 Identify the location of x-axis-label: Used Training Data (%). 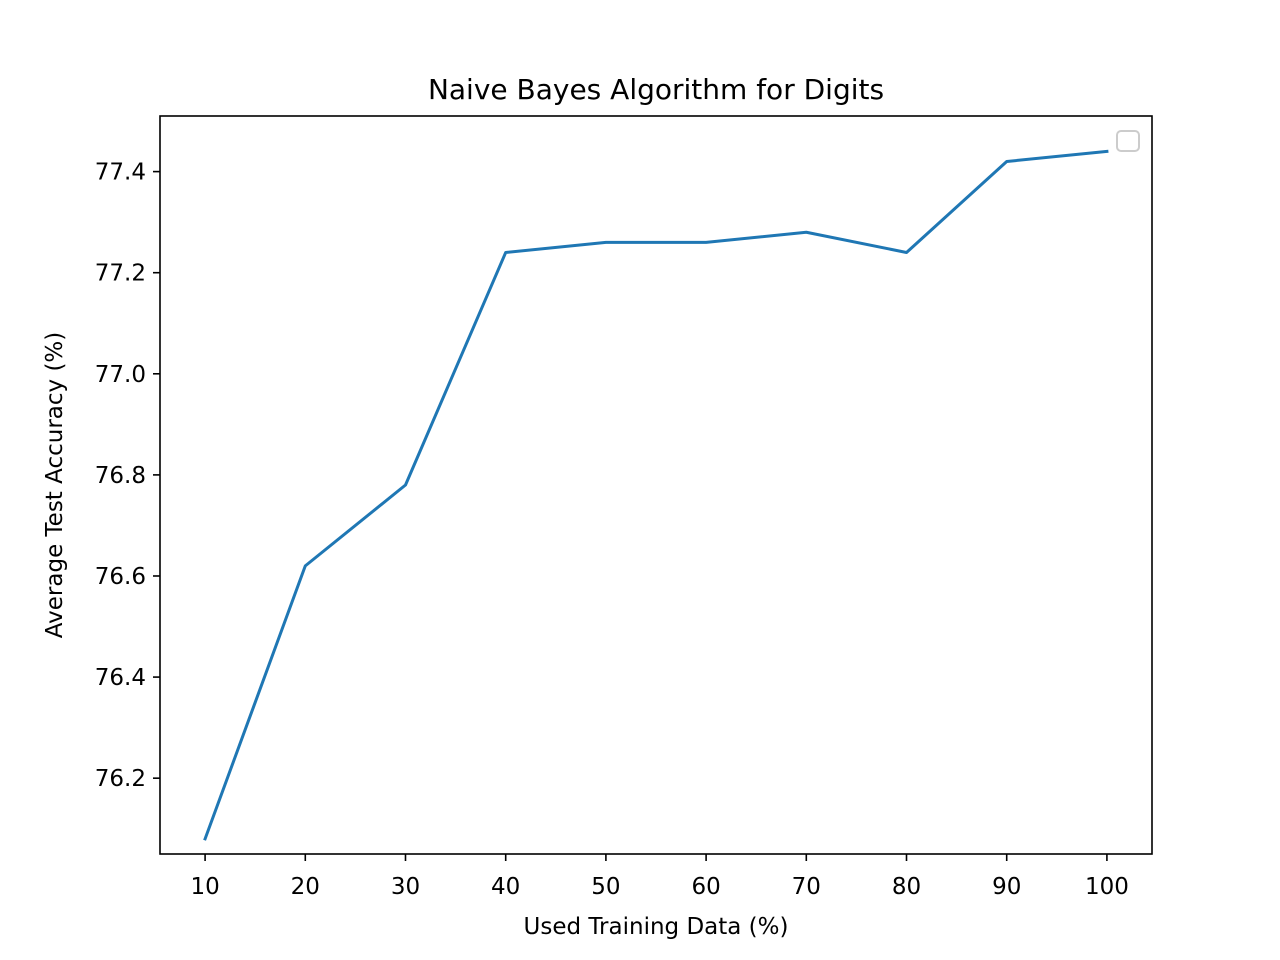
(656, 927).